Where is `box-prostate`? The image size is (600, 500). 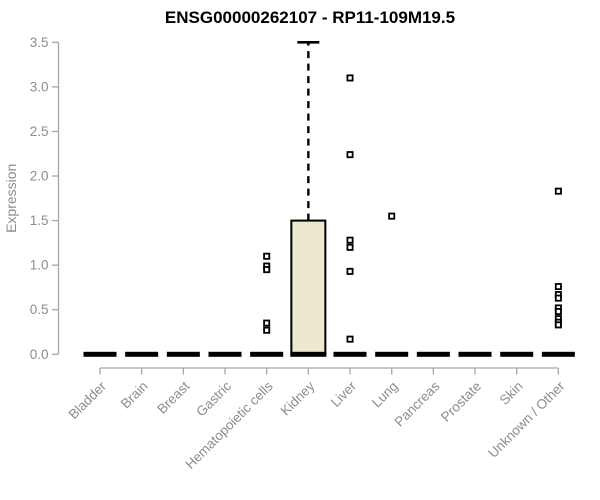
box-prostate is located at coordinates (475, 354).